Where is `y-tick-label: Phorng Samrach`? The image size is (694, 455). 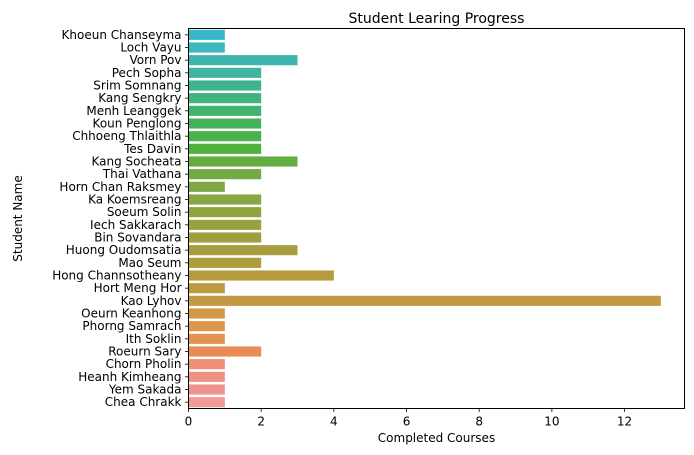
y-tick-label: Phorng Samrach is located at coordinates (131, 326).